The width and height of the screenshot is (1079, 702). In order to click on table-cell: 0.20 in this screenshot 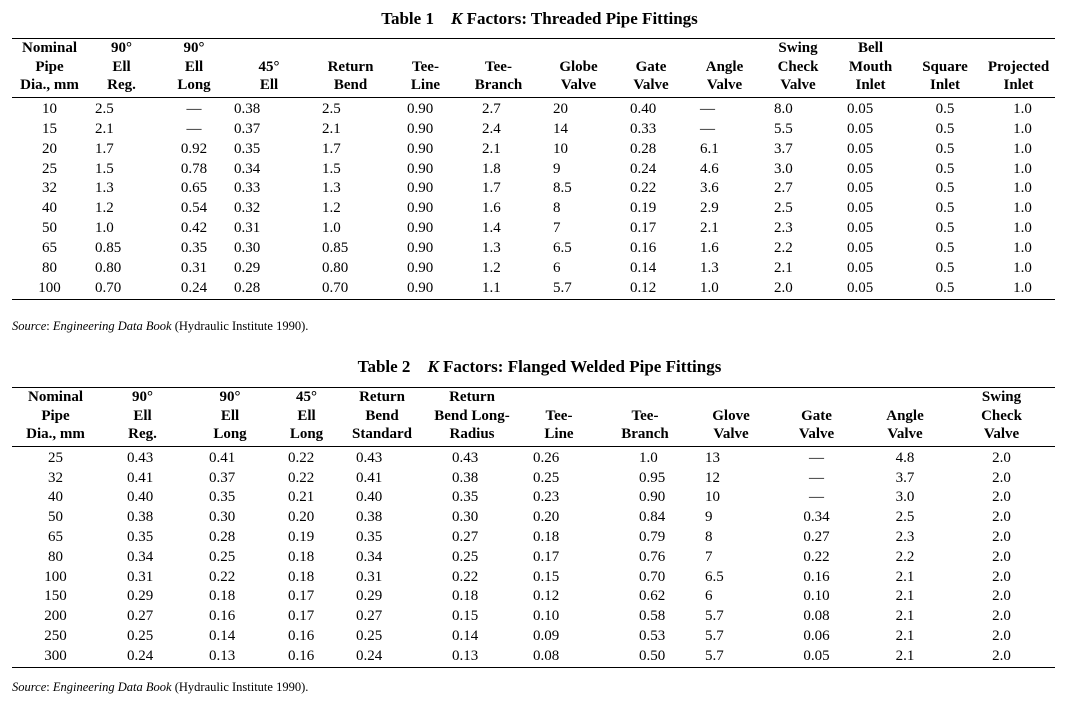, I will do `click(546, 517)`.